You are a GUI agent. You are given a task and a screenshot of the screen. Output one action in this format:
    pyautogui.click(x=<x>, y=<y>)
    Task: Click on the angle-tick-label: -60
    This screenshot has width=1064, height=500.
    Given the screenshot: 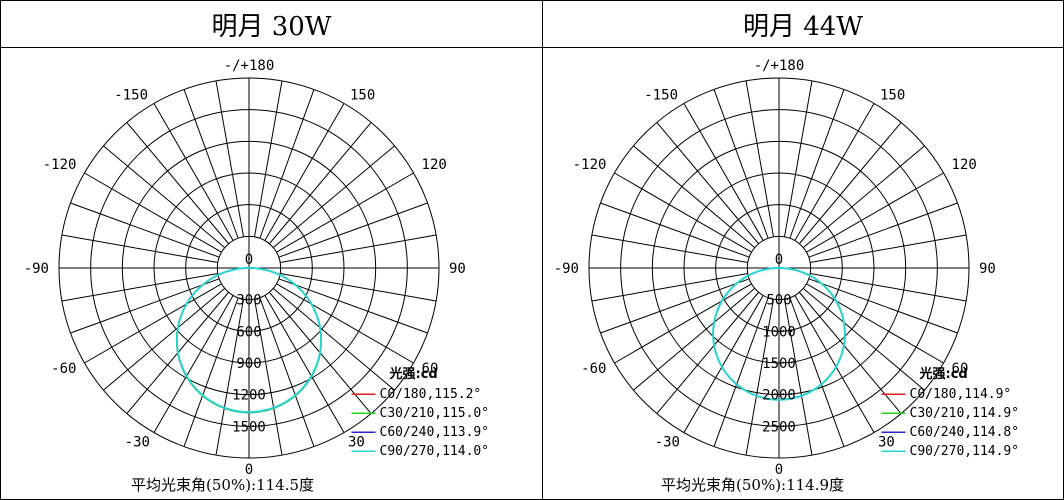 What is the action you would take?
    pyautogui.click(x=63, y=369)
    